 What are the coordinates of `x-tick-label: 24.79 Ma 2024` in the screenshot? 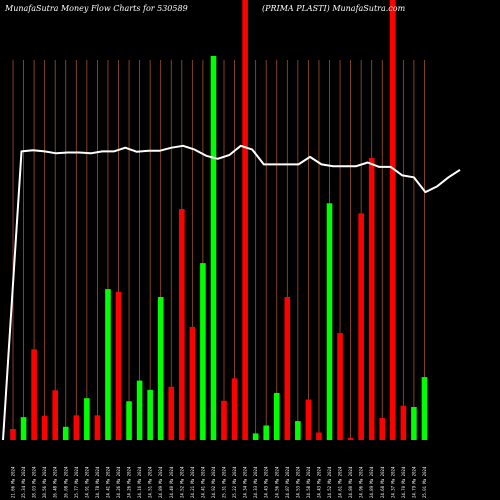 It's located at (413, 482).